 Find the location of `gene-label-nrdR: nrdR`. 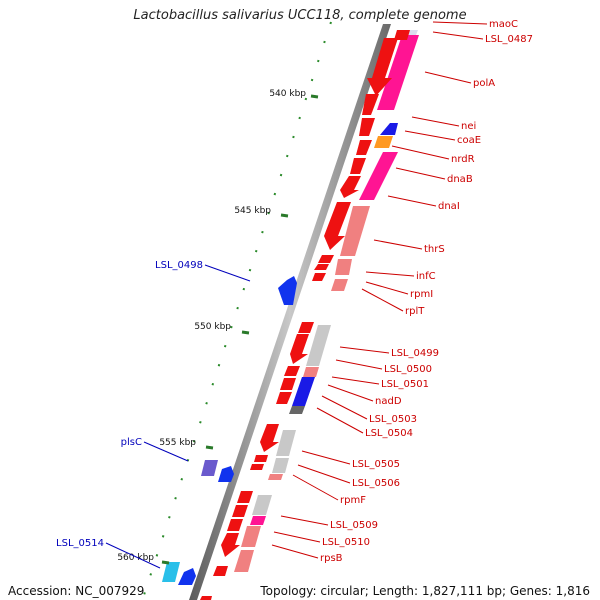

gene-label-nrdR: nrdR is located at coordinates (463, 159).